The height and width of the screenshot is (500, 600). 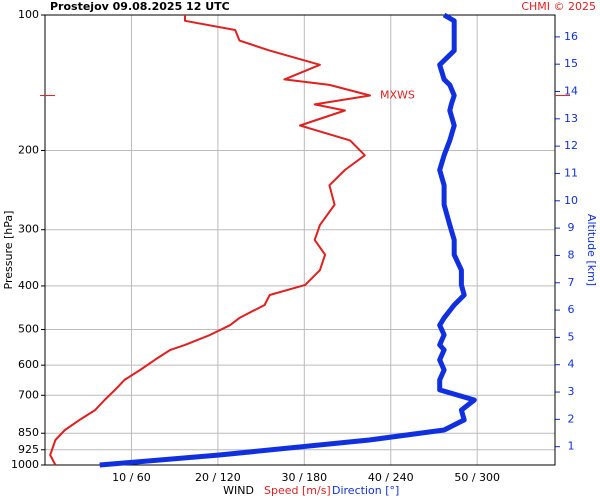 What do you see at coordinates (28, 329) in the screenshot?
I see `y-tick-label: 500` at bounding box center [28, 329].